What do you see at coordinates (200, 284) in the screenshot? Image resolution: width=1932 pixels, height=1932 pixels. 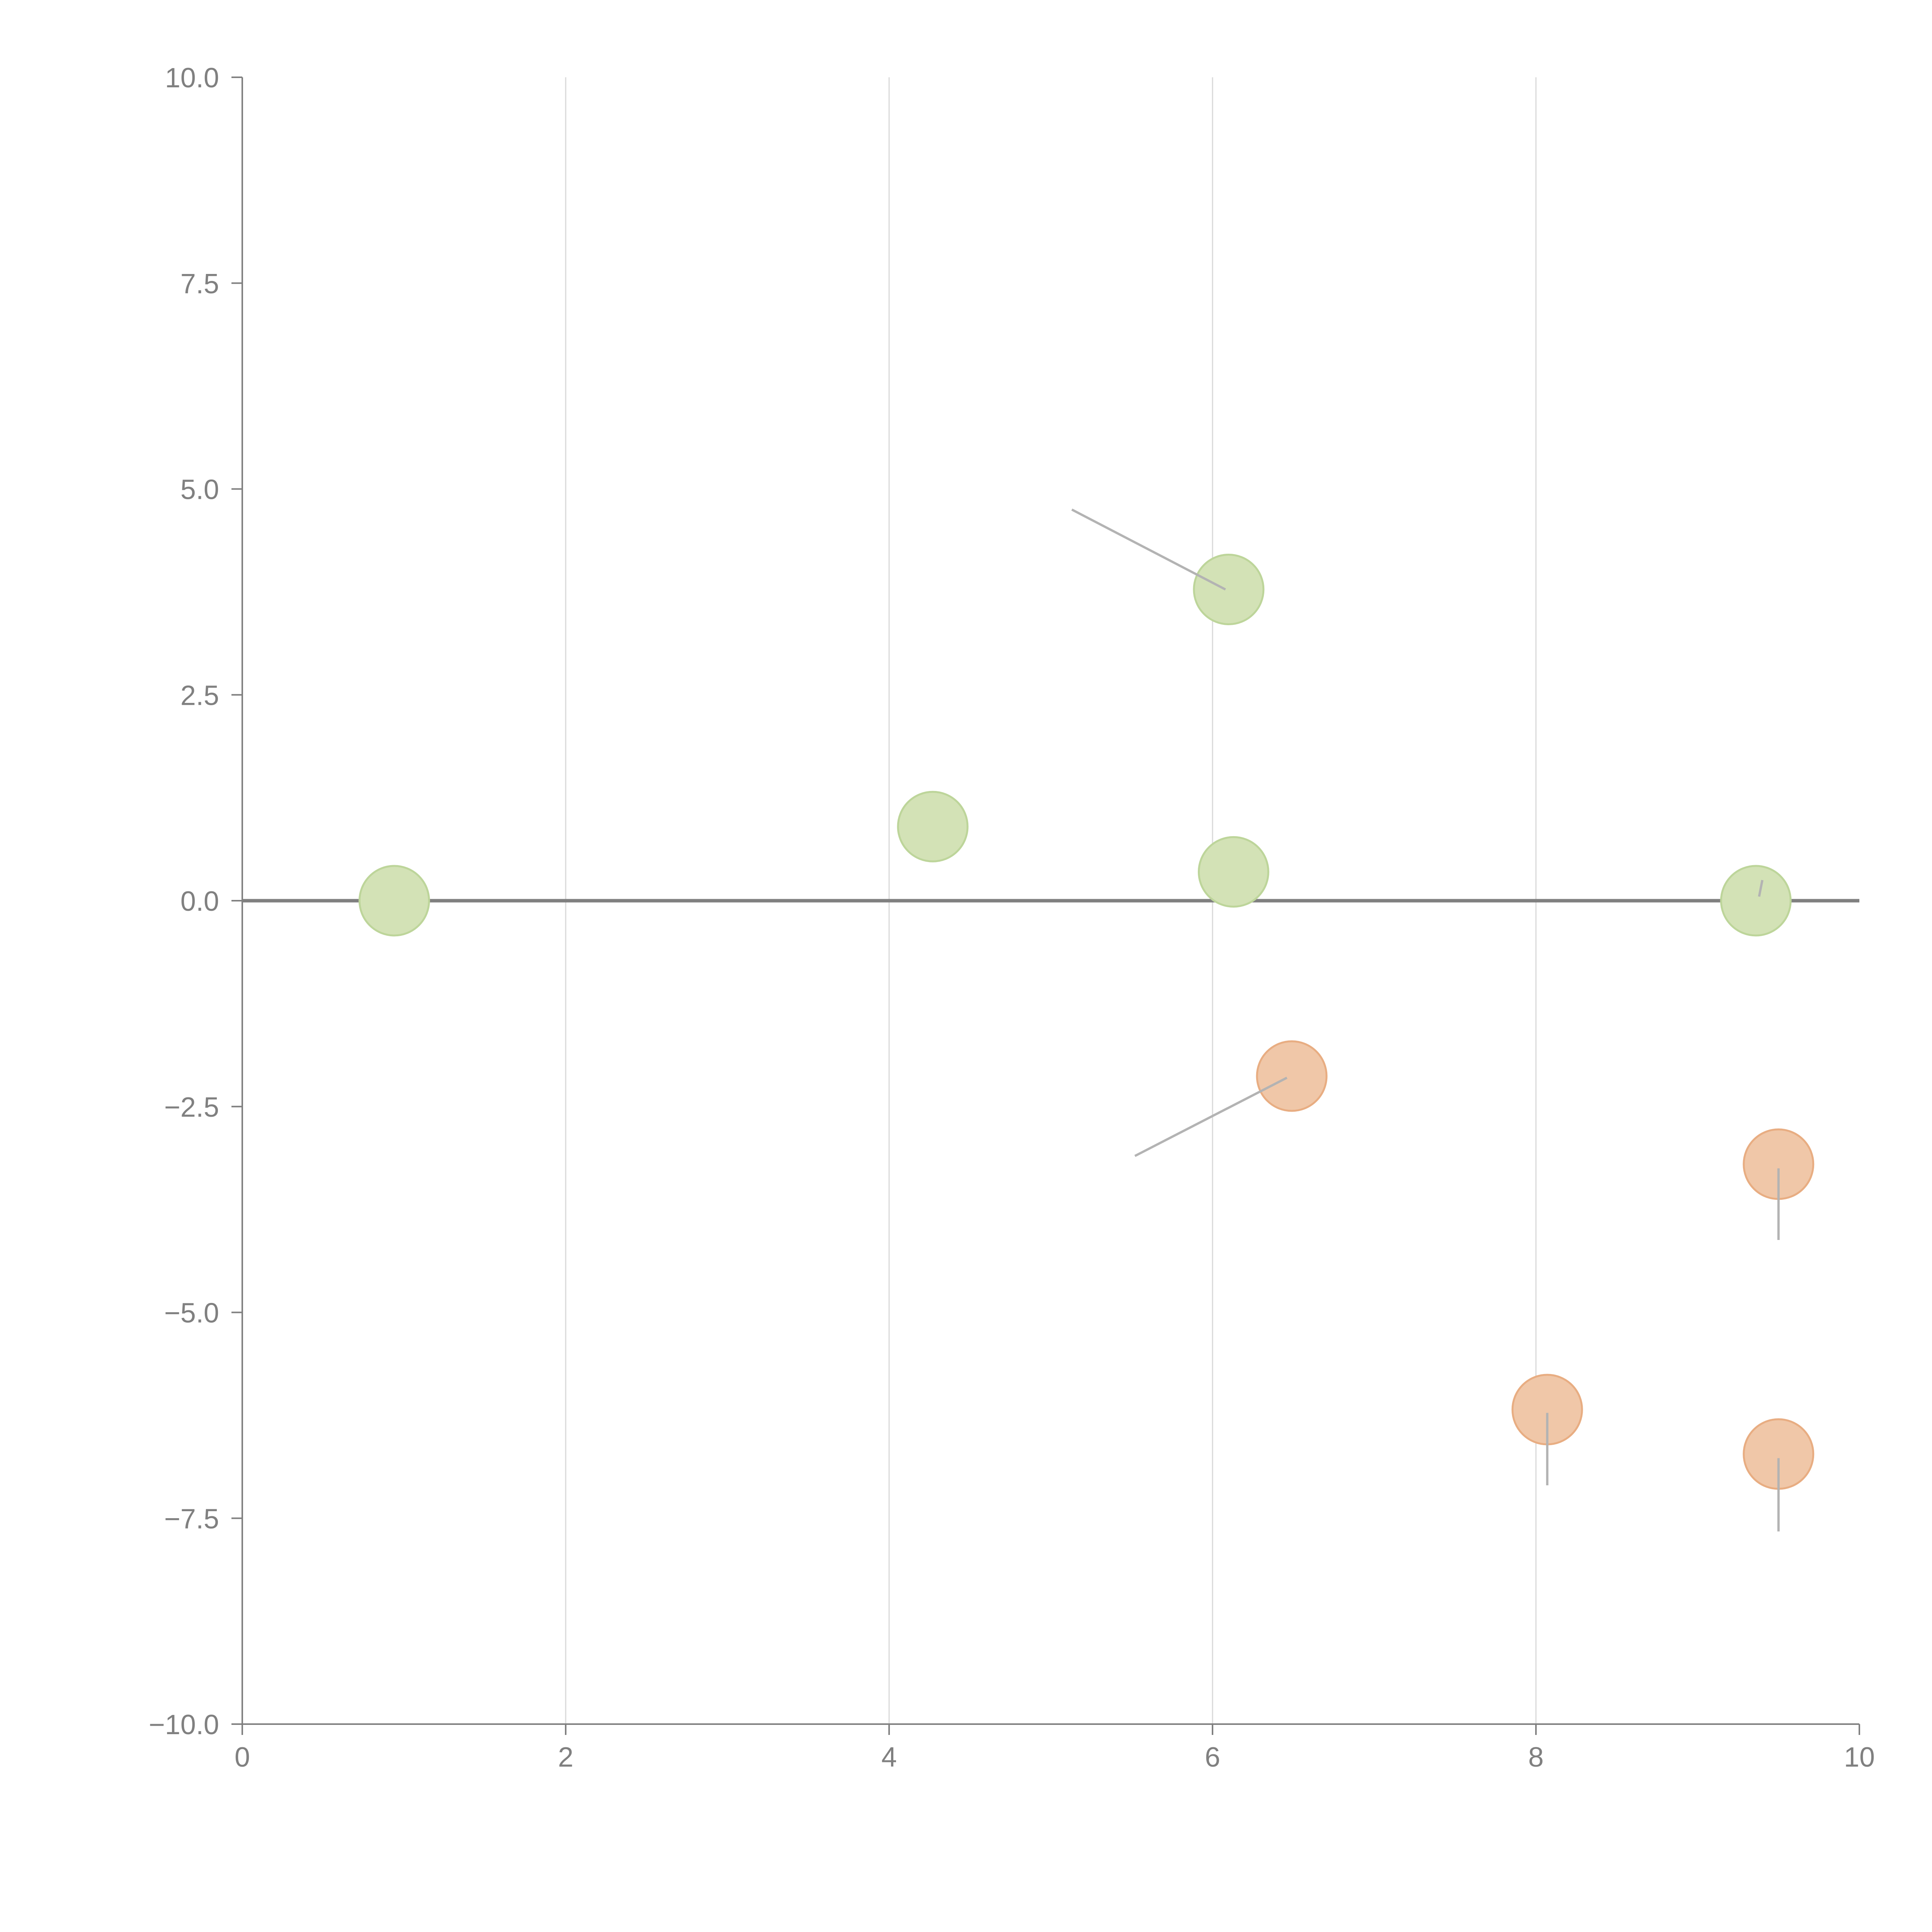 I see `y-tick-label: 7.5` at bounding box center [200, 284].